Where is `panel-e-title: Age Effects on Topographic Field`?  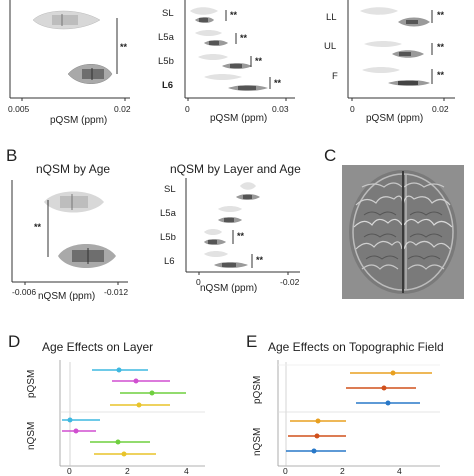
panel-e-title: Age Effects on Topographic Field is located at coordinates (356, 347).